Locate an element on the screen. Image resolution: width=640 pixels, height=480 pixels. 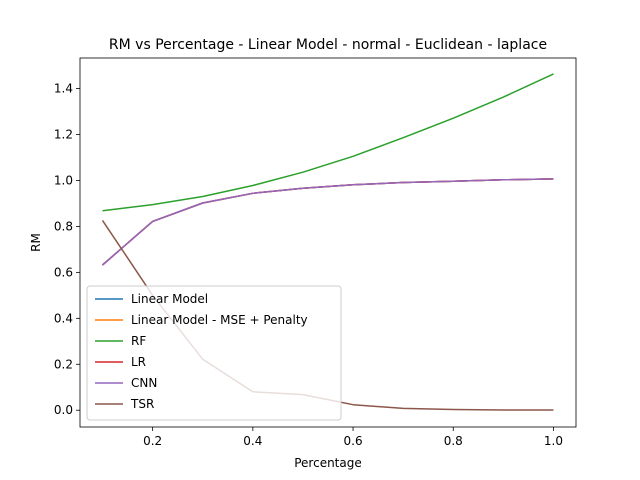
y-tick-label: 0.2 is located at coordinates (63, 364).